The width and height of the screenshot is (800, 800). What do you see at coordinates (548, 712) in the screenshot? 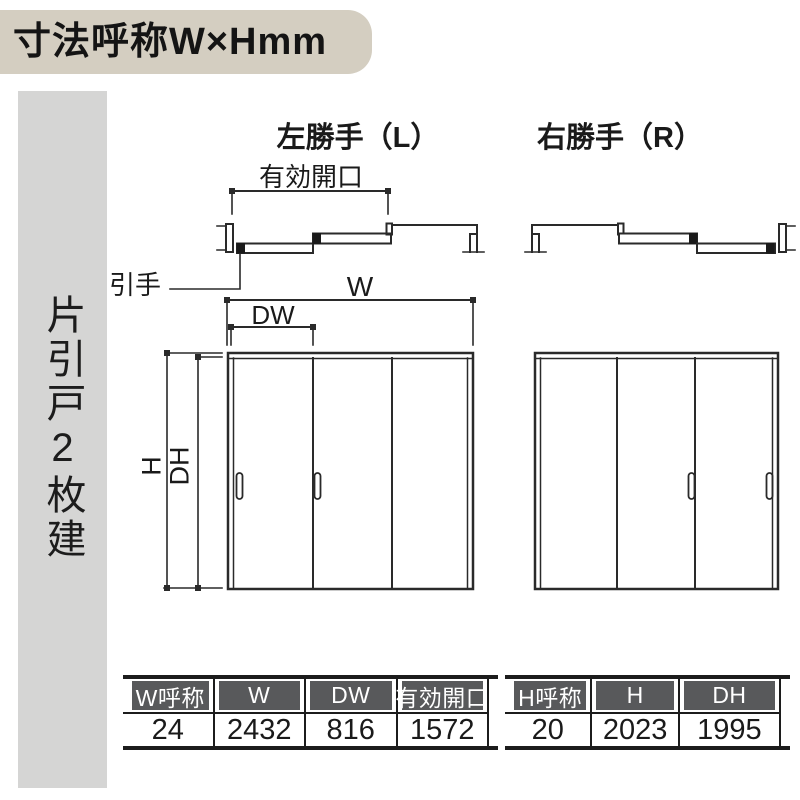
I see `table-column: H呼称 20` at bounding box center [548, 712].